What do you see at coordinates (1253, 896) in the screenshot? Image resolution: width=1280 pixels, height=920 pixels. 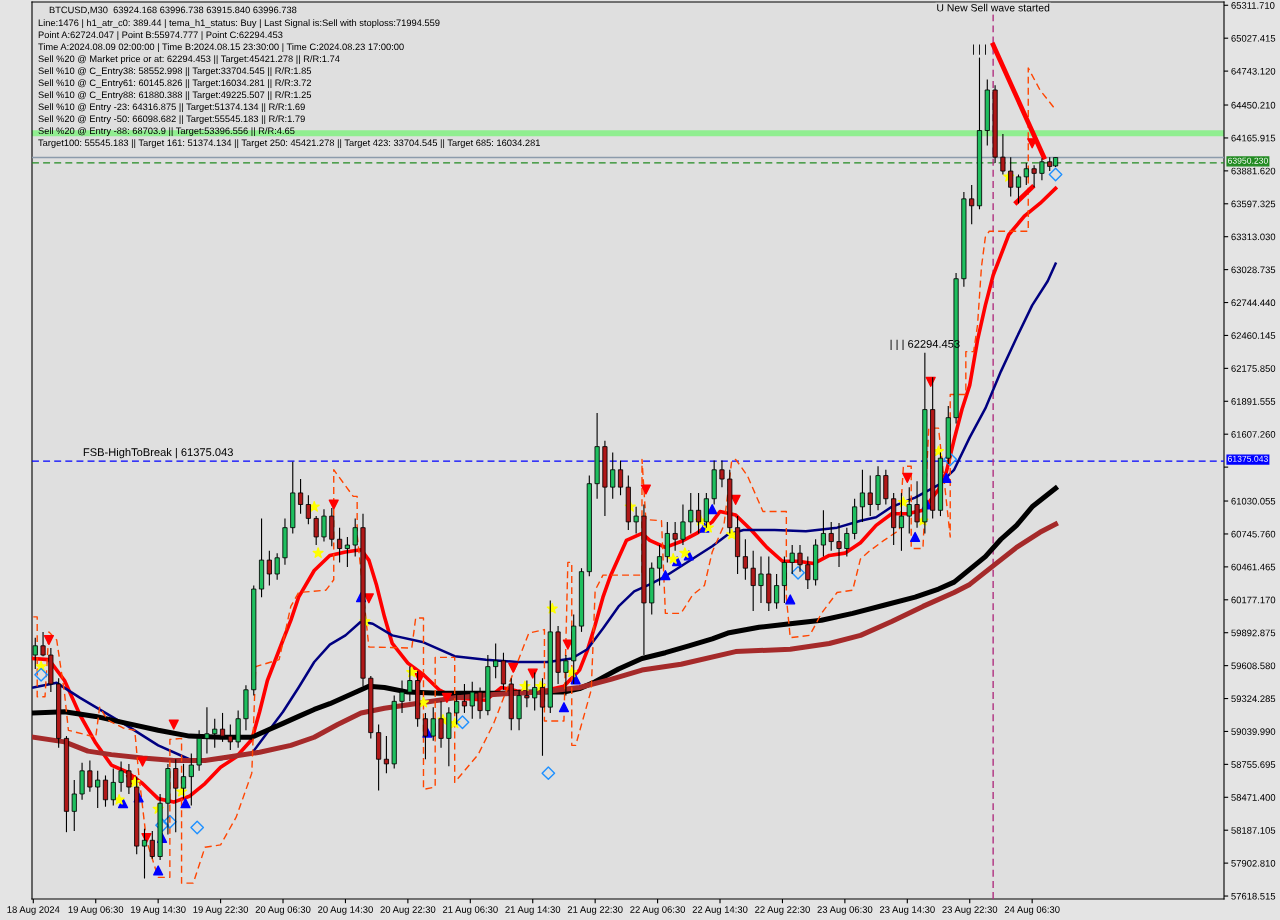 I see `y-tick-label: 57618.515` at bounding box center [1253, 896].